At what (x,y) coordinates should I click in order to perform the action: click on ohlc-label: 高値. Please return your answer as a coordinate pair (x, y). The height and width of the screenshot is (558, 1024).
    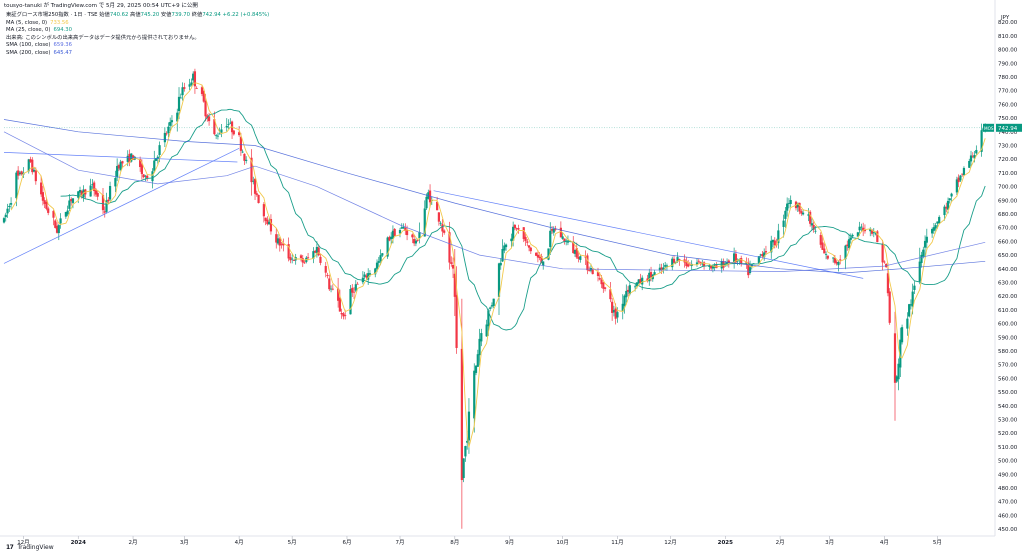
    Looking at the image, I should click on (135, 15).